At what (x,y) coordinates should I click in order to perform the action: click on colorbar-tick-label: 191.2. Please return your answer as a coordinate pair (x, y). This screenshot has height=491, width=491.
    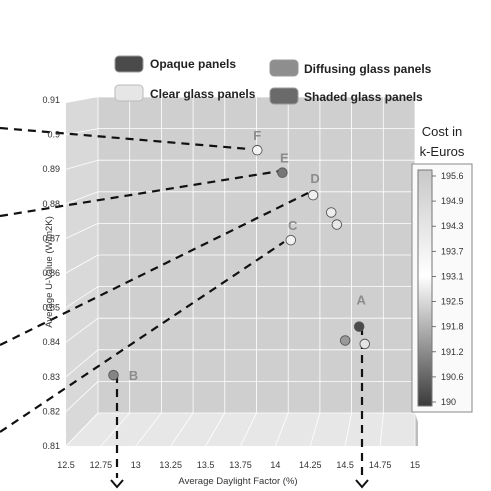
    Looking at the image, I should click on (452, 352).